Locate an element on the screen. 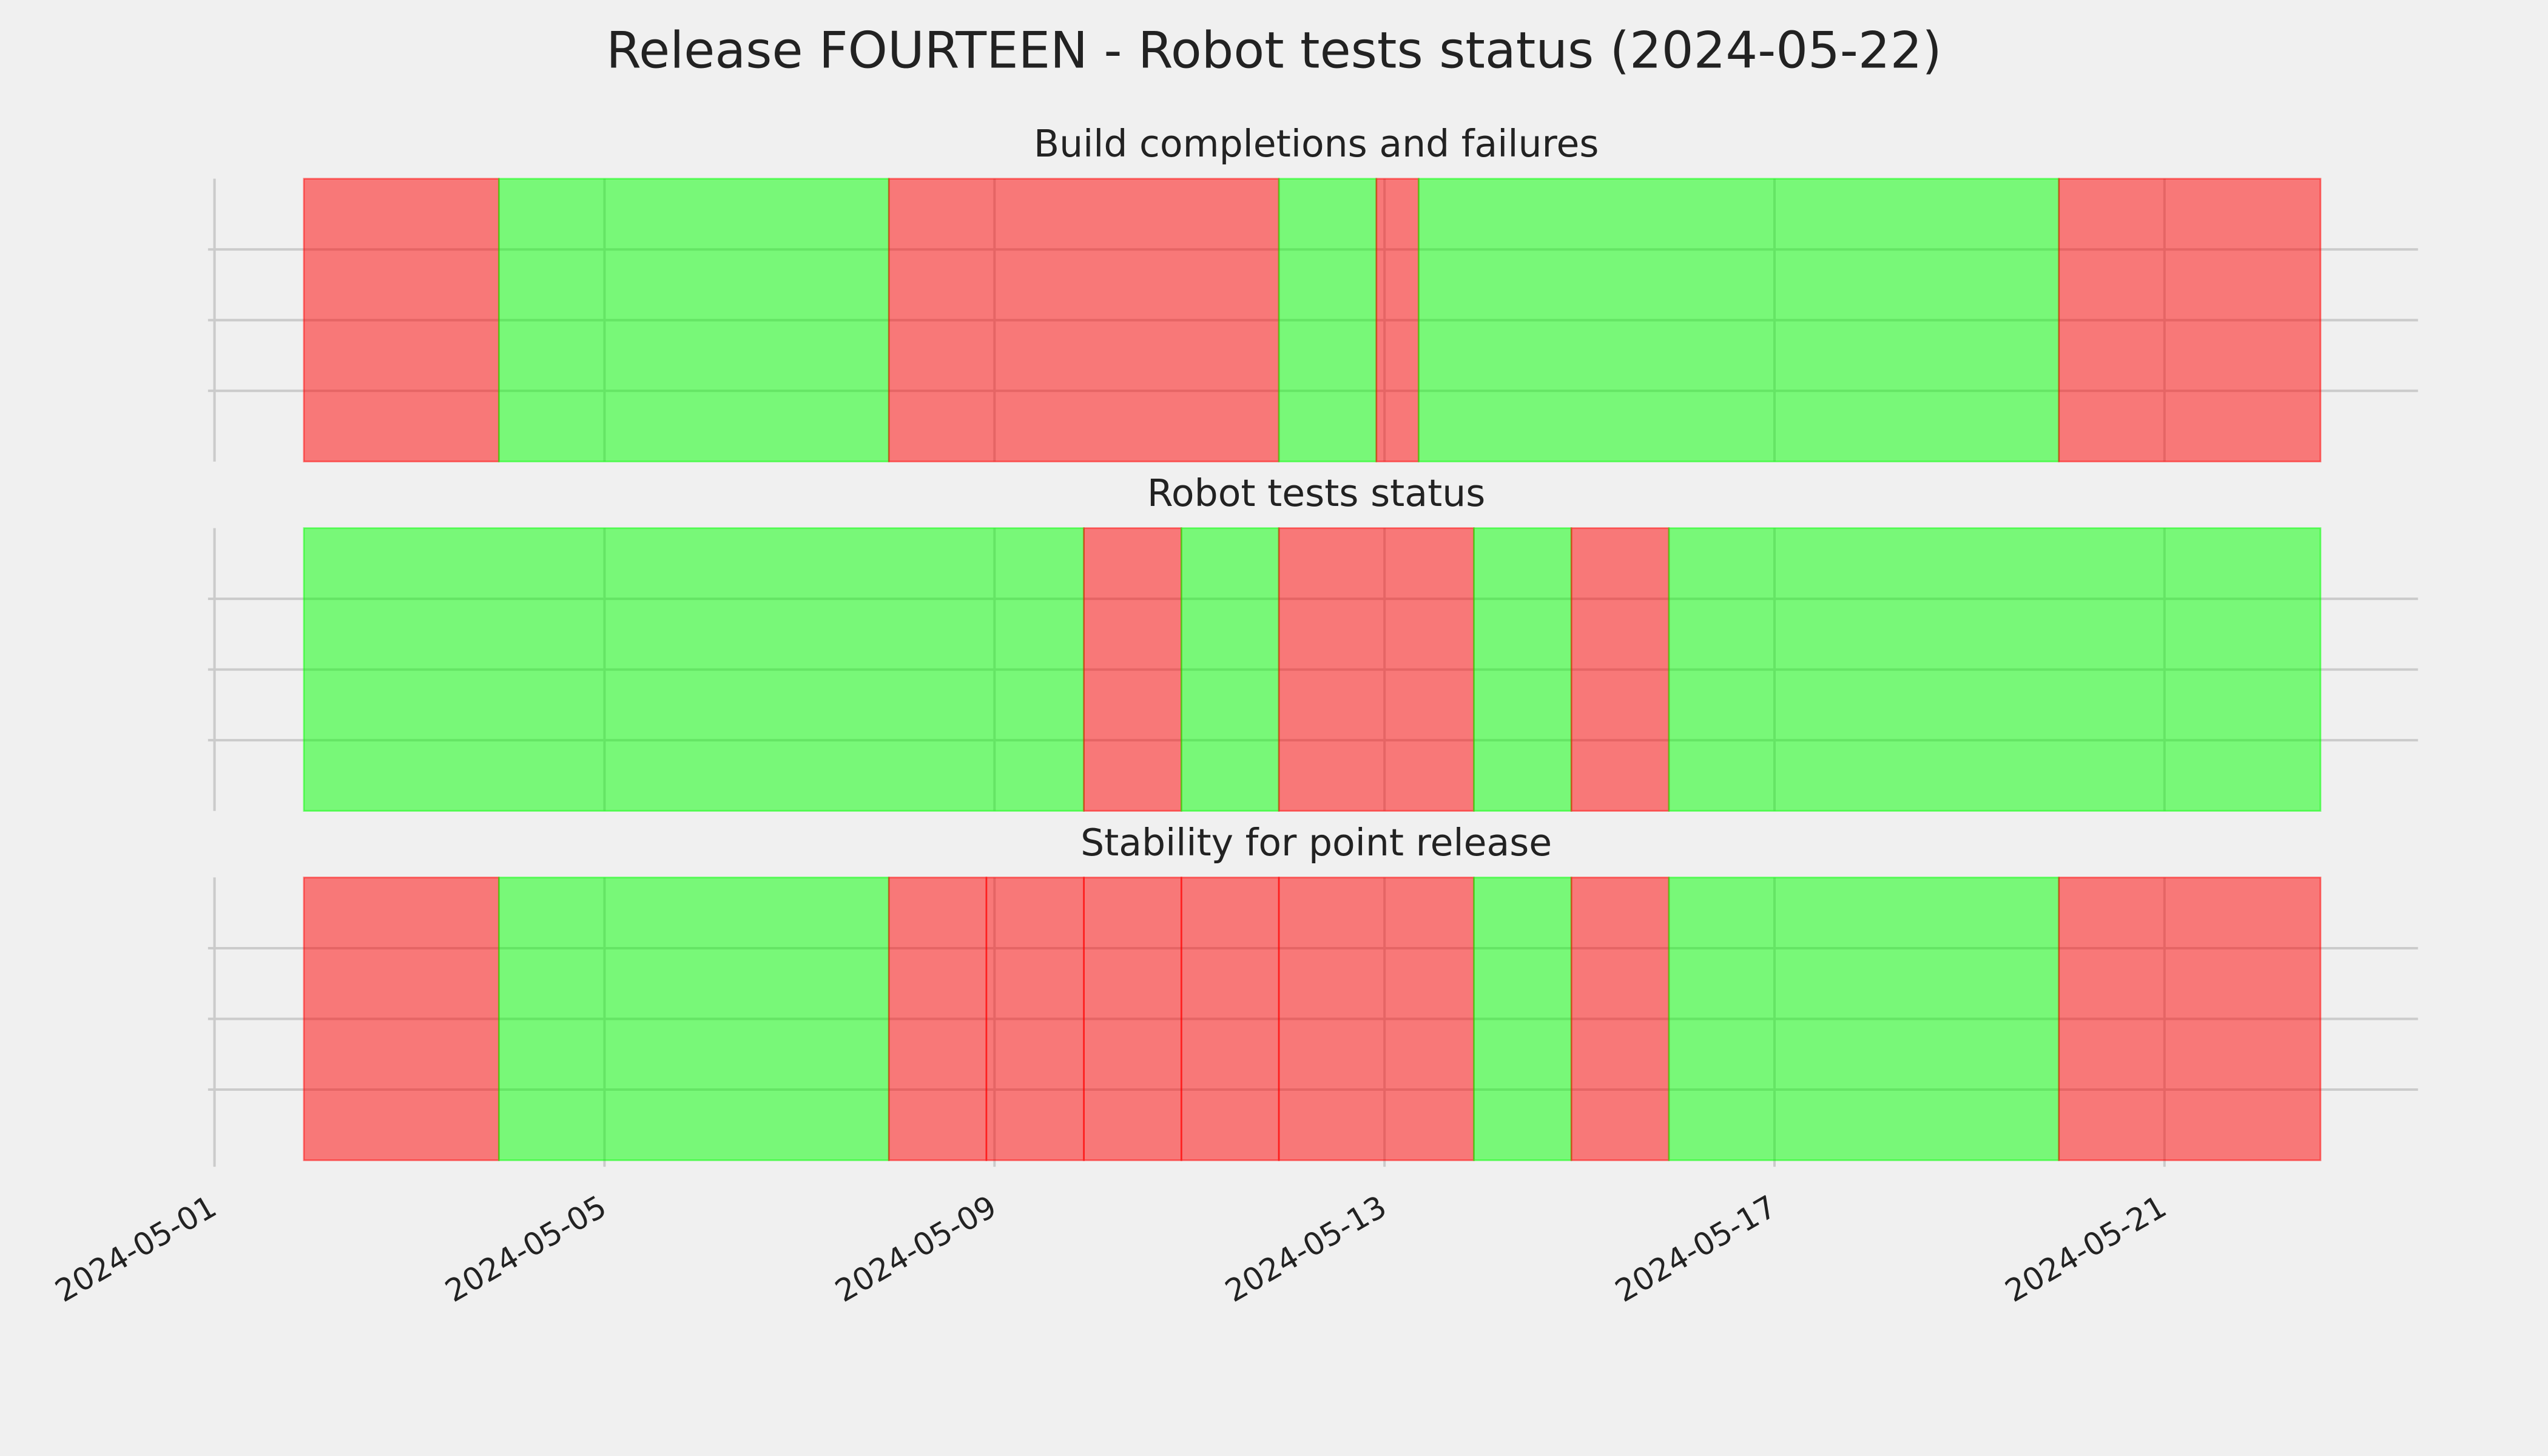 This screenshot has width=2548, height=1456. subplot-title: Stability for point release is located at coordinates (1316, 842).